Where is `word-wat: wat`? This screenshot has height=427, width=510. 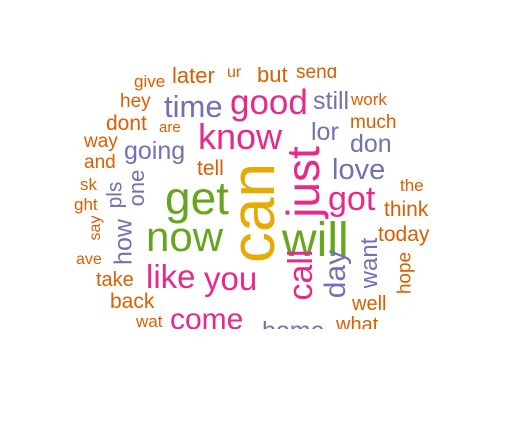
word-wat: wat is located at coordinates (149, 320).